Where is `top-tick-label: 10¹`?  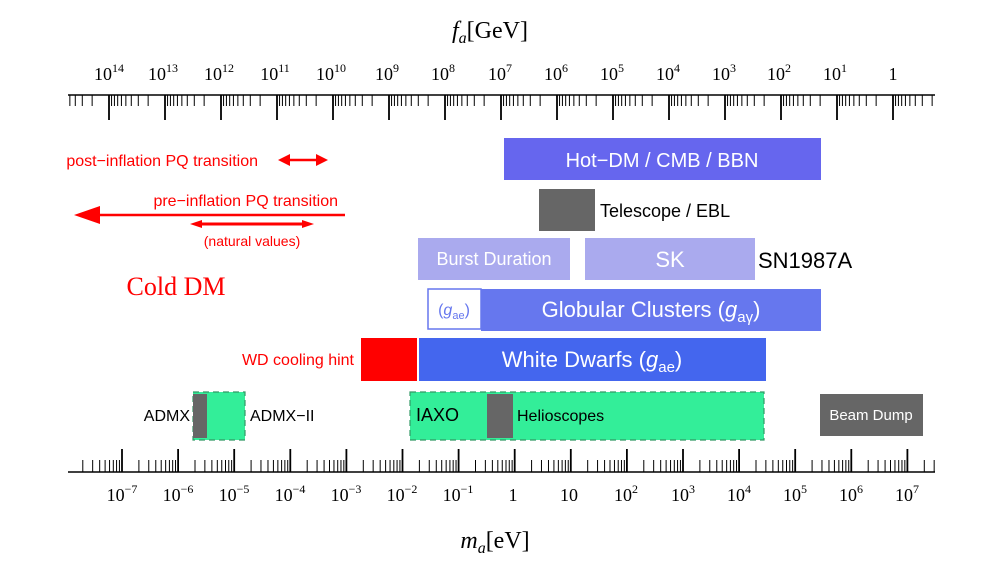 top-tick-label: 10¹ is located at coordinates (835, 72).